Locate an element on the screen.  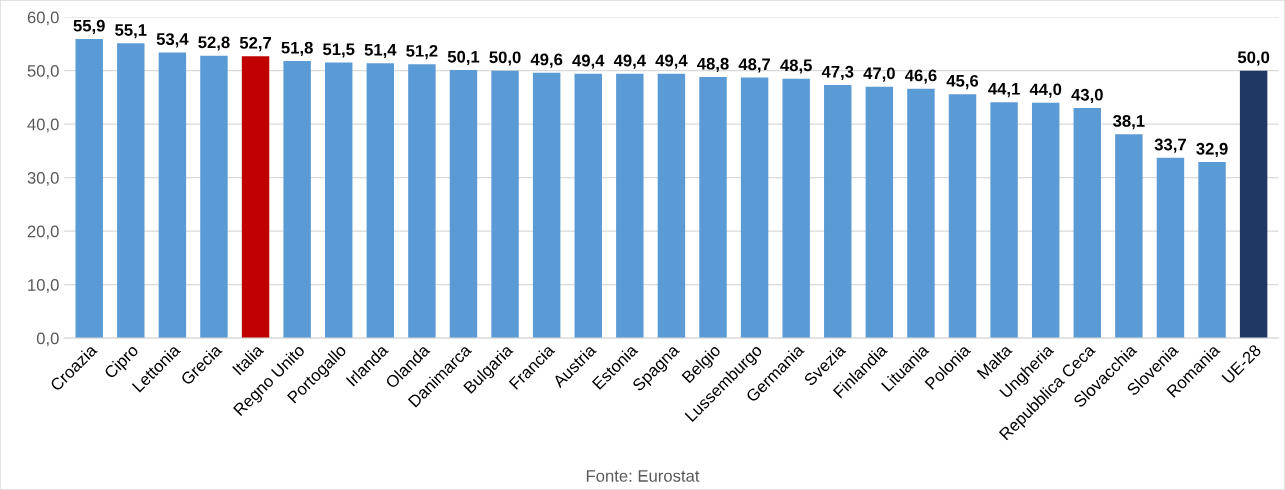
y-tick-label: 30,0 is located at coordinates (43, 179).